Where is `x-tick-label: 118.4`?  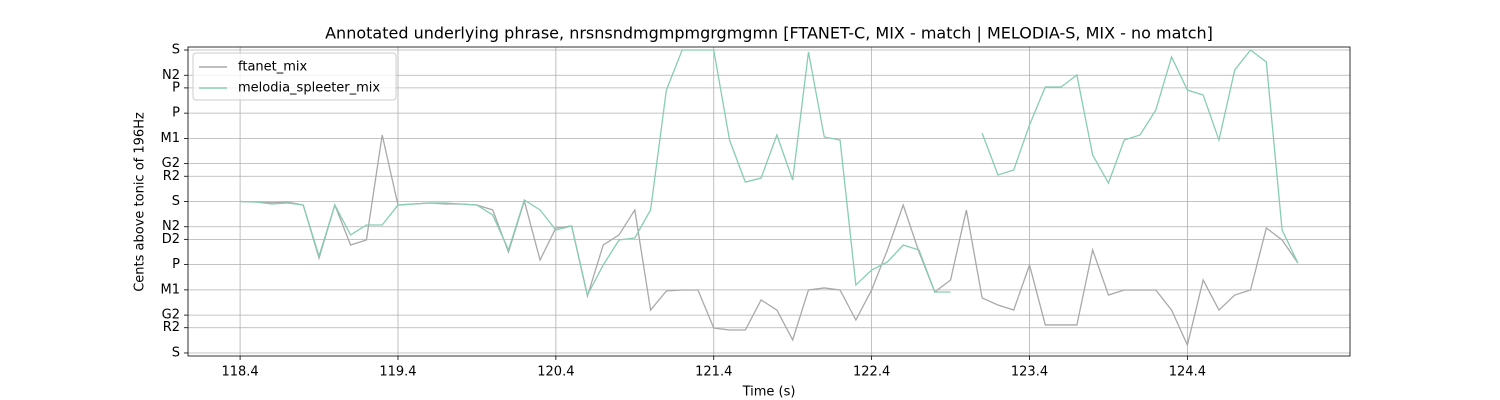
x-tick-label: 118.4 is located at coordinates (239, 372).